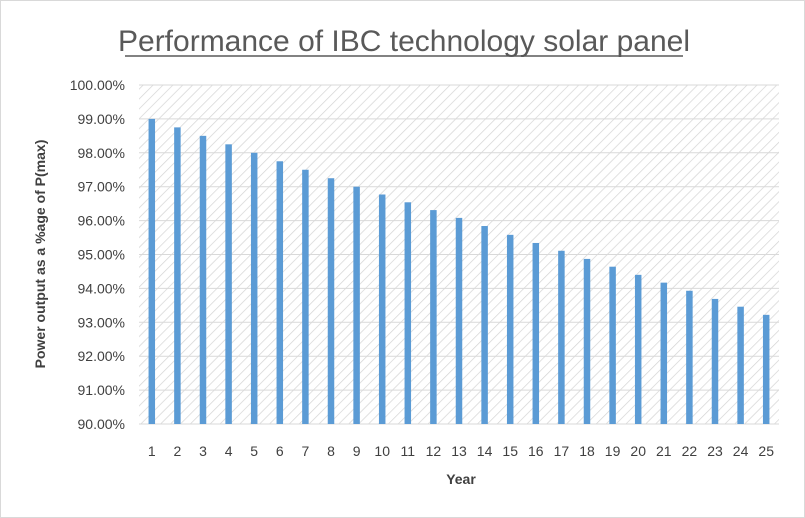  What do you see at coordinates (766, 451) in the screenshot?
I see `x-tick-label: 25` at bounding box center [766, 451].